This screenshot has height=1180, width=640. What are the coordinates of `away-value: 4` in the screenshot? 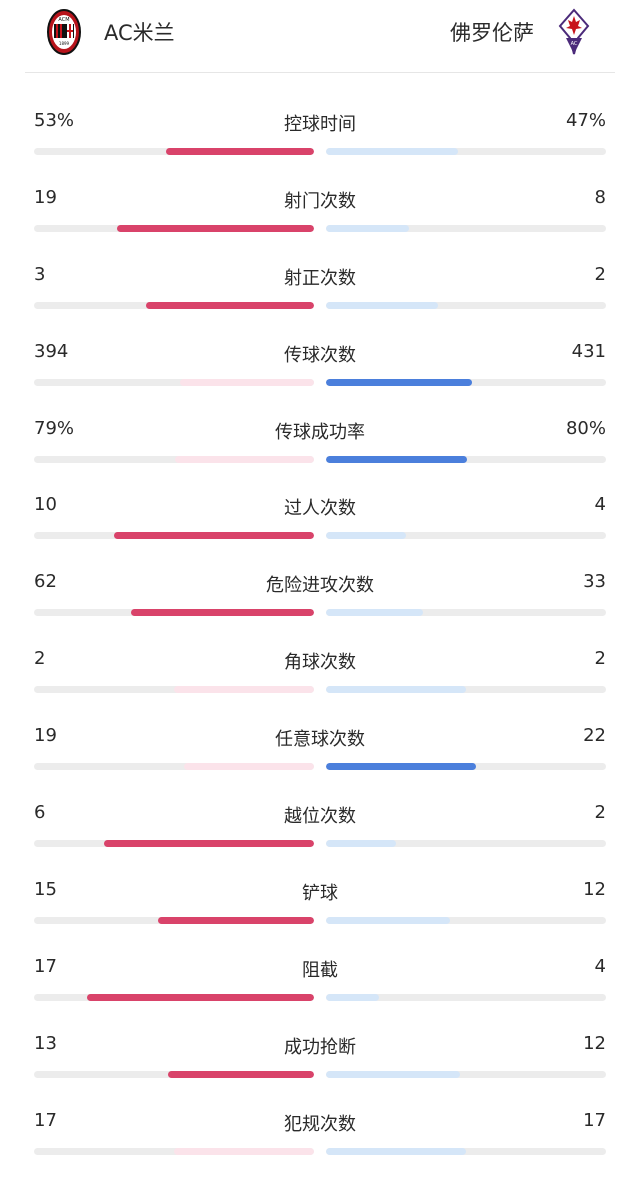 It's located at (600, 505).